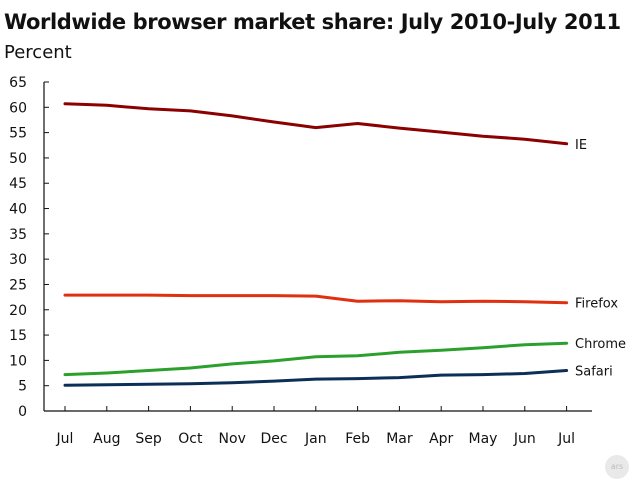  Describe the element at coordinates (18, 83) in the screenshot. I see `y-tick-label: 65` at that location.